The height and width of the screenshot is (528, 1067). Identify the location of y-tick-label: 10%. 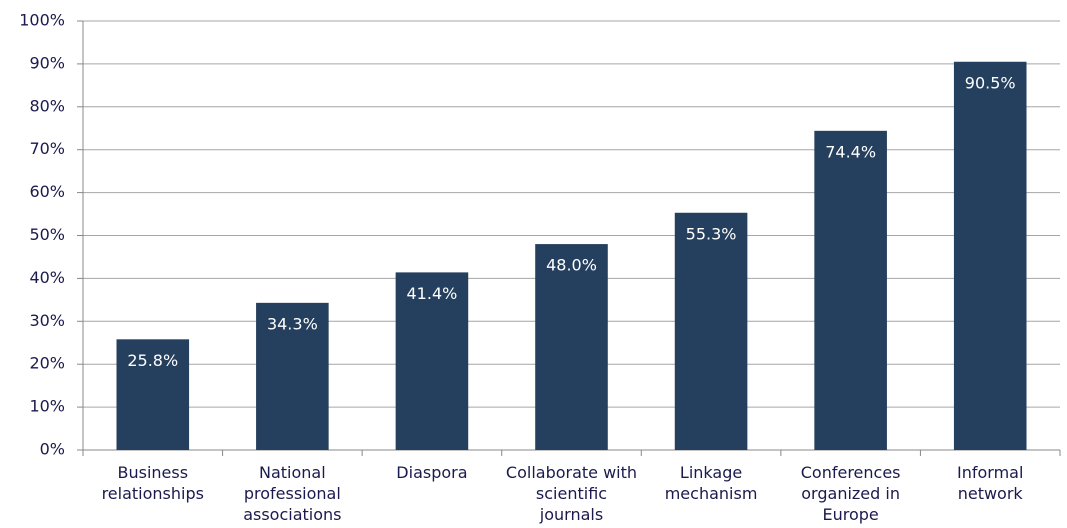
(47, 406).